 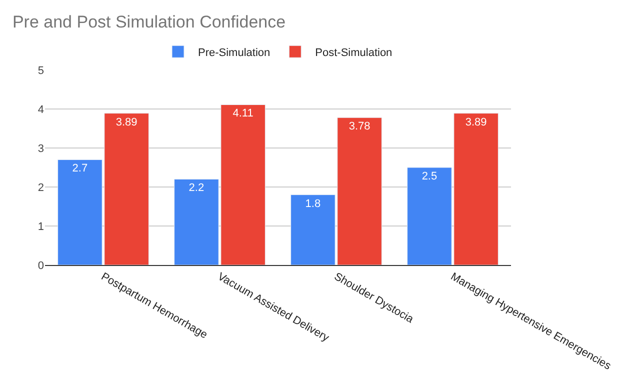 What do you see at coordinates (313, 204) in the screenshot?
I see `data-label: 1.8` at bounding box center [313, 204].